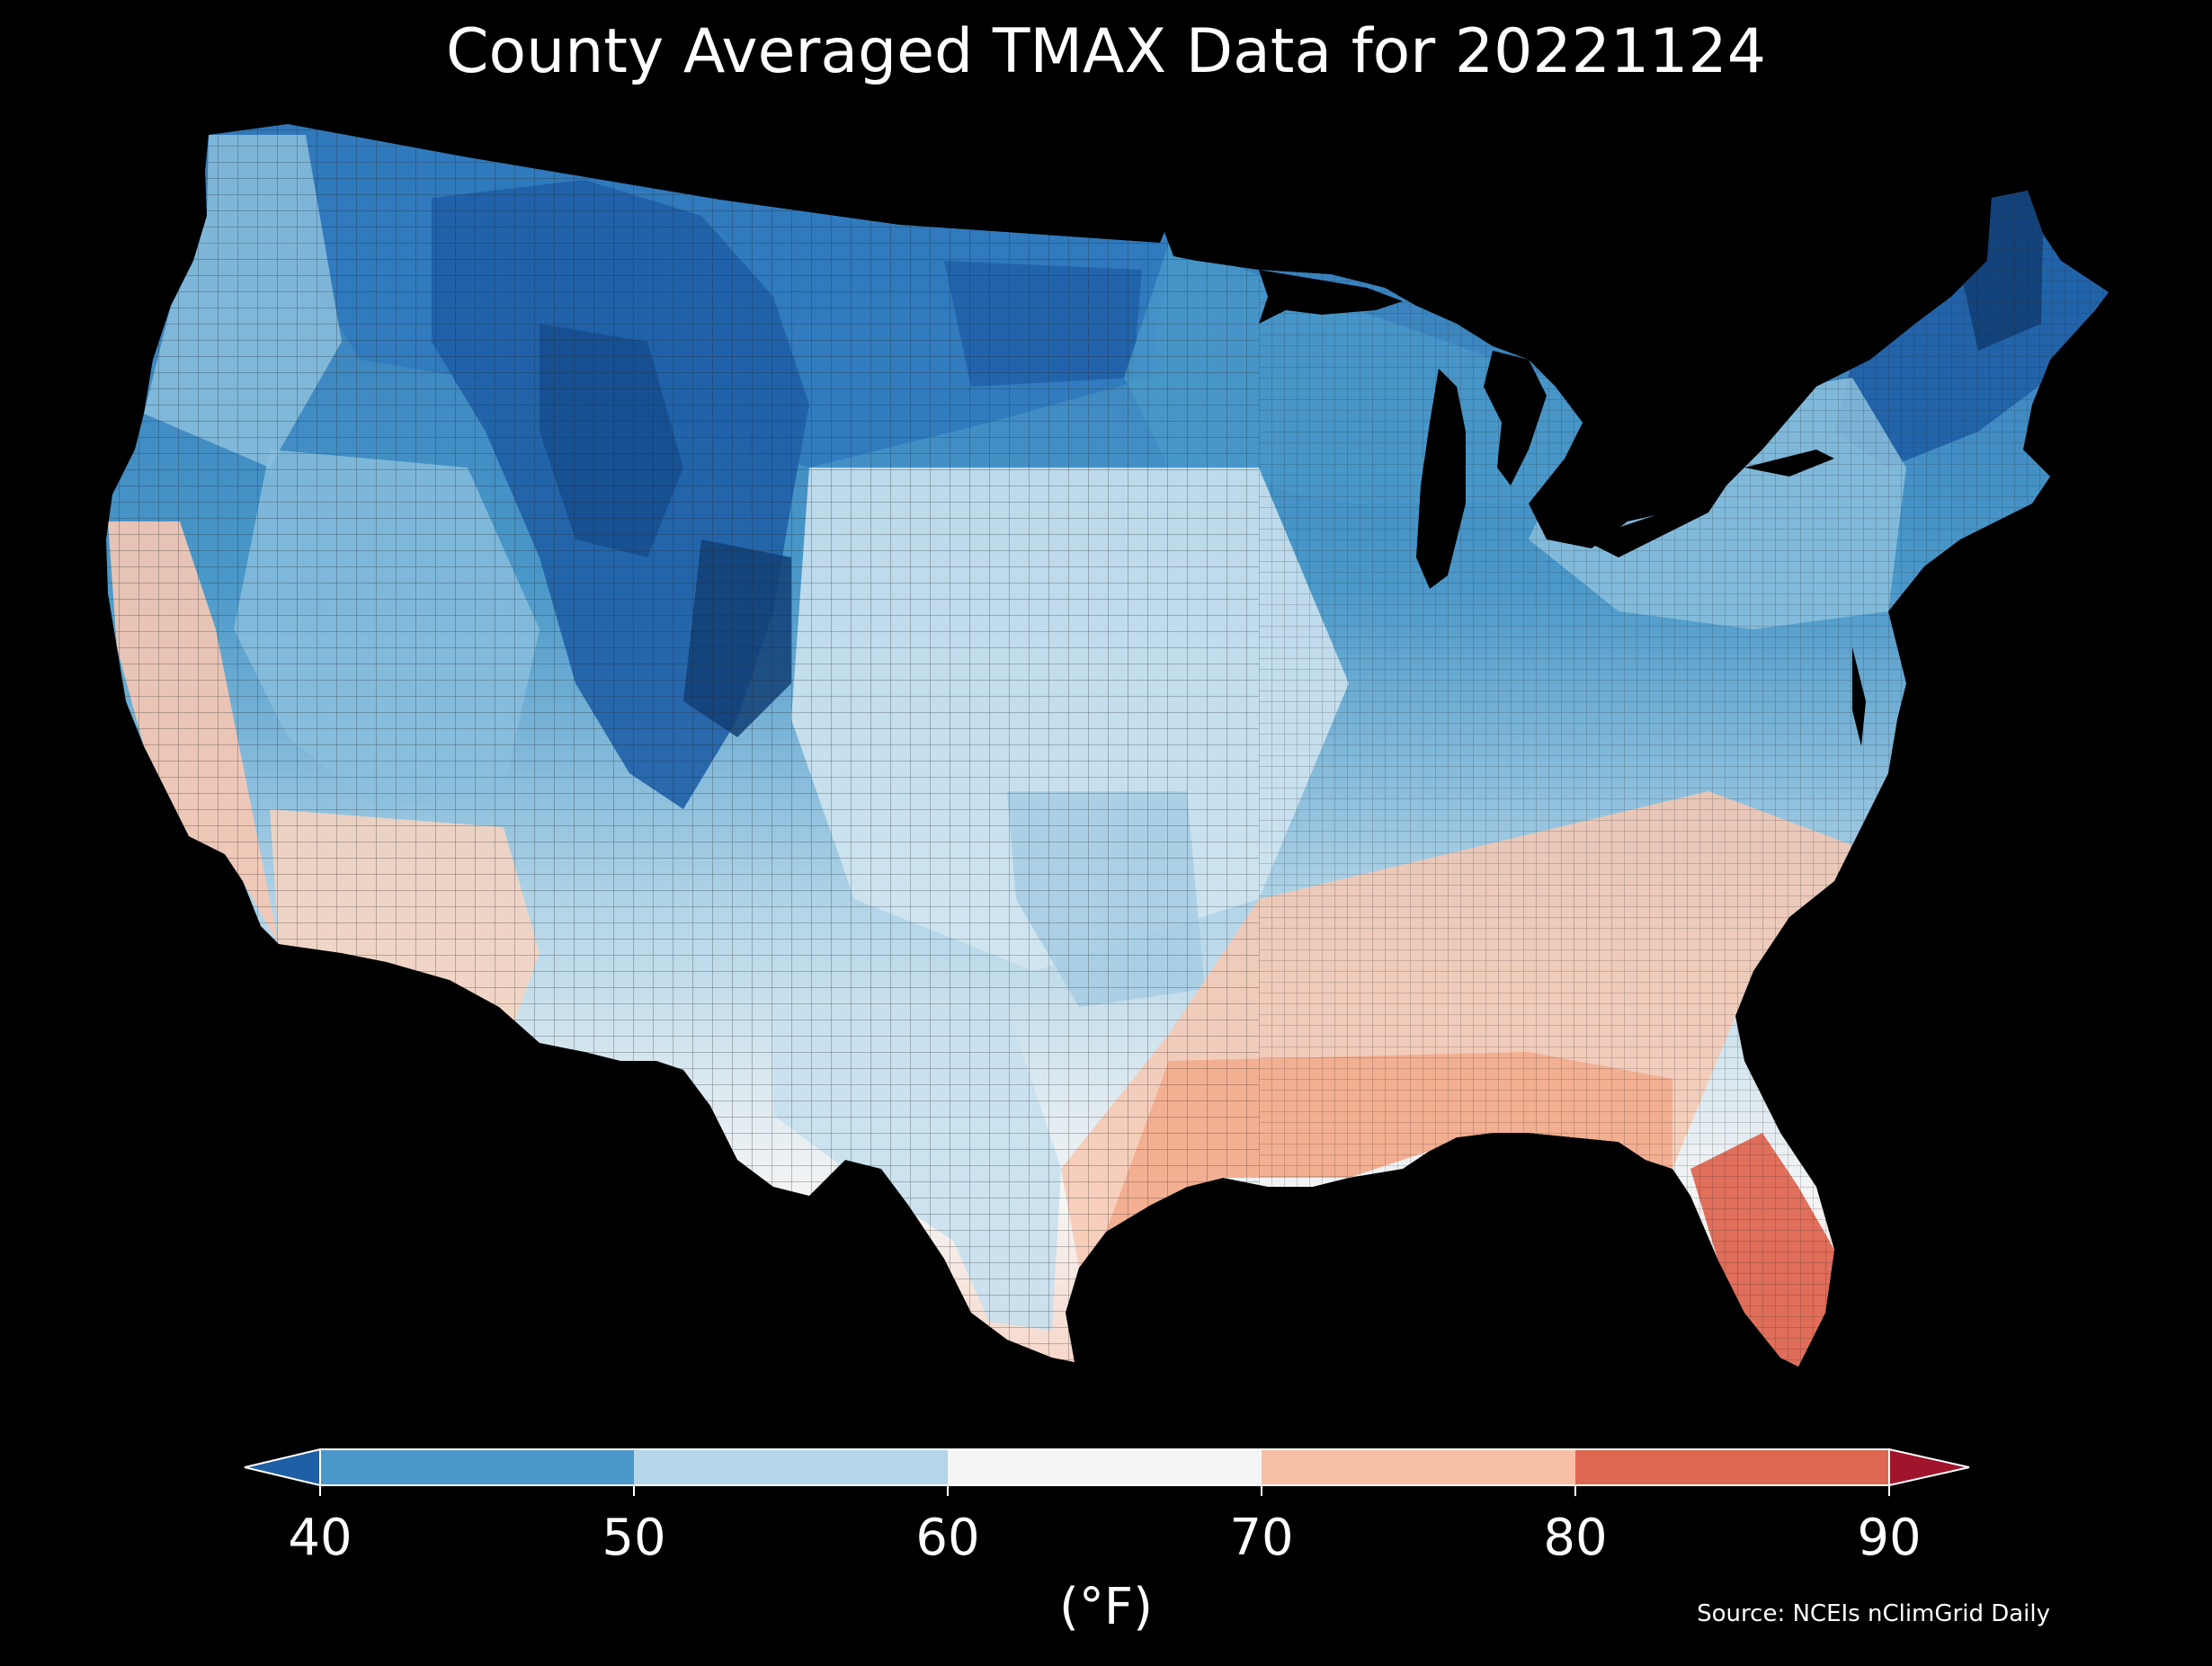  Describe the element at coordinates (1441, 479) in the screenshot. I see `lake-michigan` at that location.